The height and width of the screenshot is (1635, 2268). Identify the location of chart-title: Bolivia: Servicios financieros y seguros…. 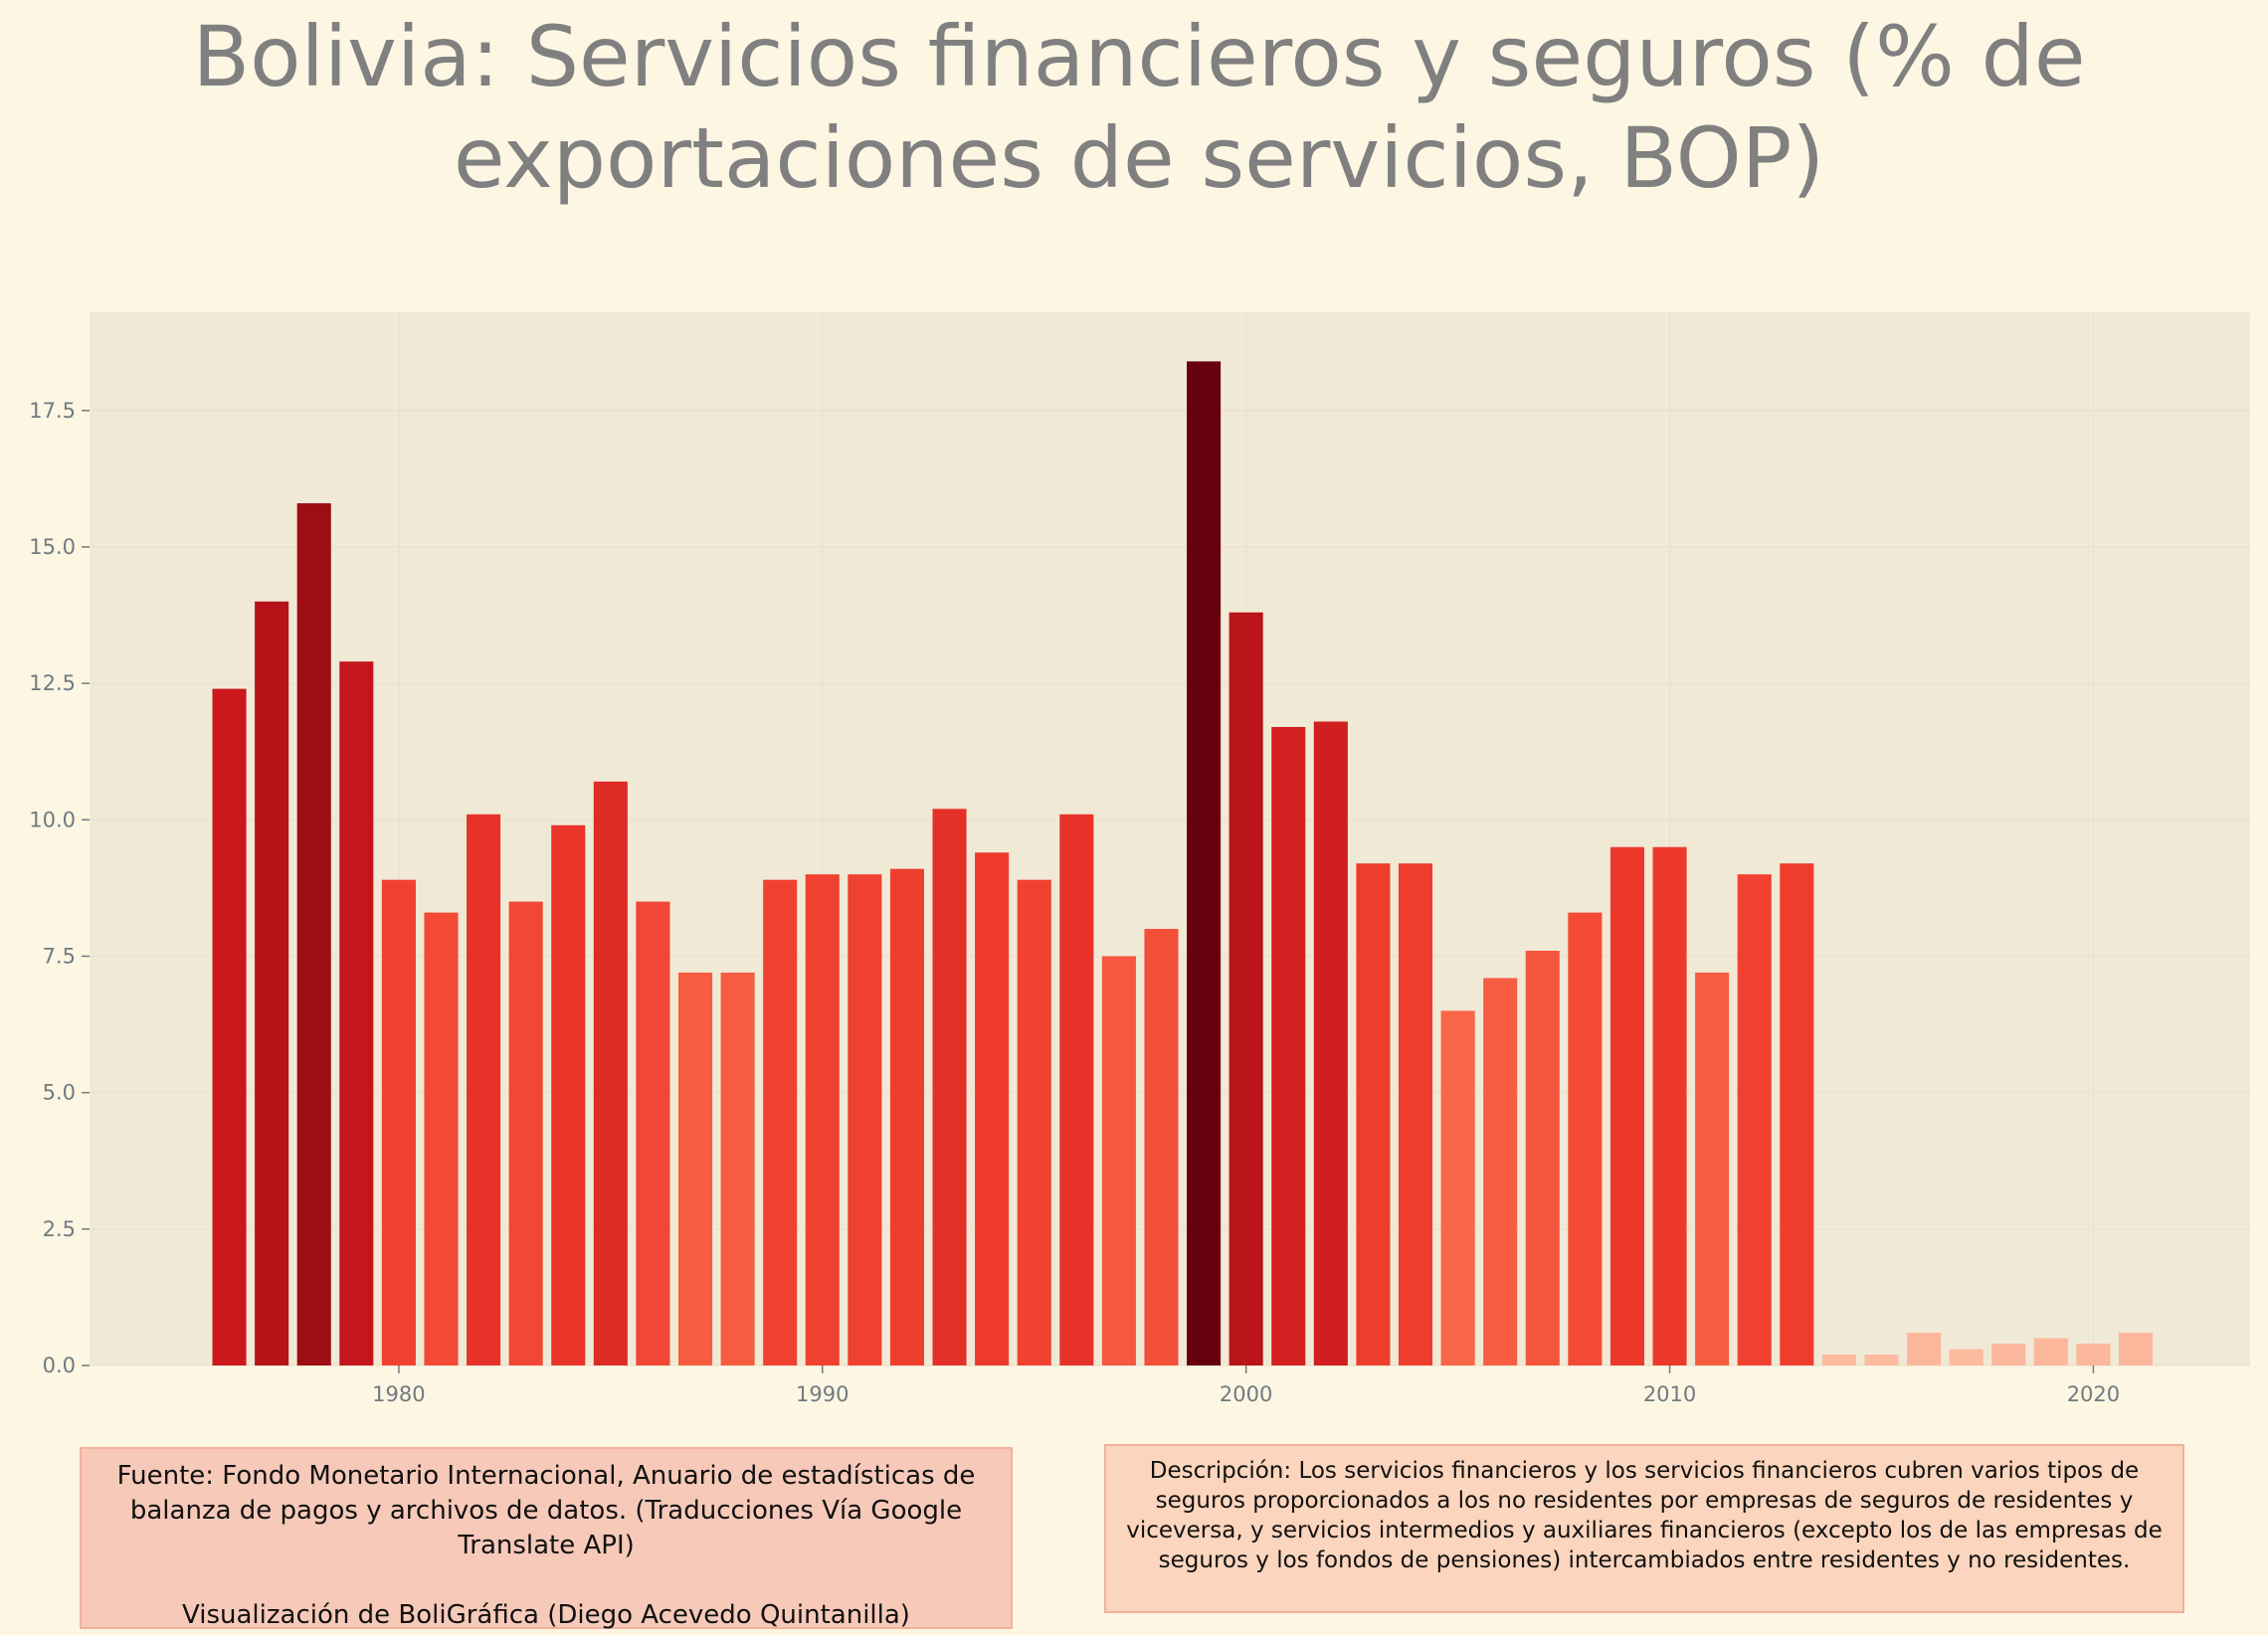
(1139, 107).